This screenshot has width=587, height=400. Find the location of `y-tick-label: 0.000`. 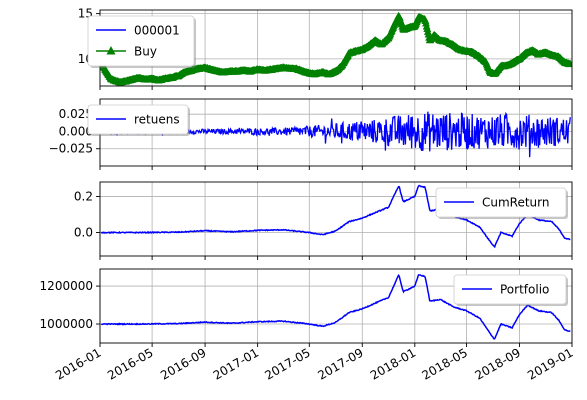

y-tick-label: 0.000 is located at coordinates (76, 131).